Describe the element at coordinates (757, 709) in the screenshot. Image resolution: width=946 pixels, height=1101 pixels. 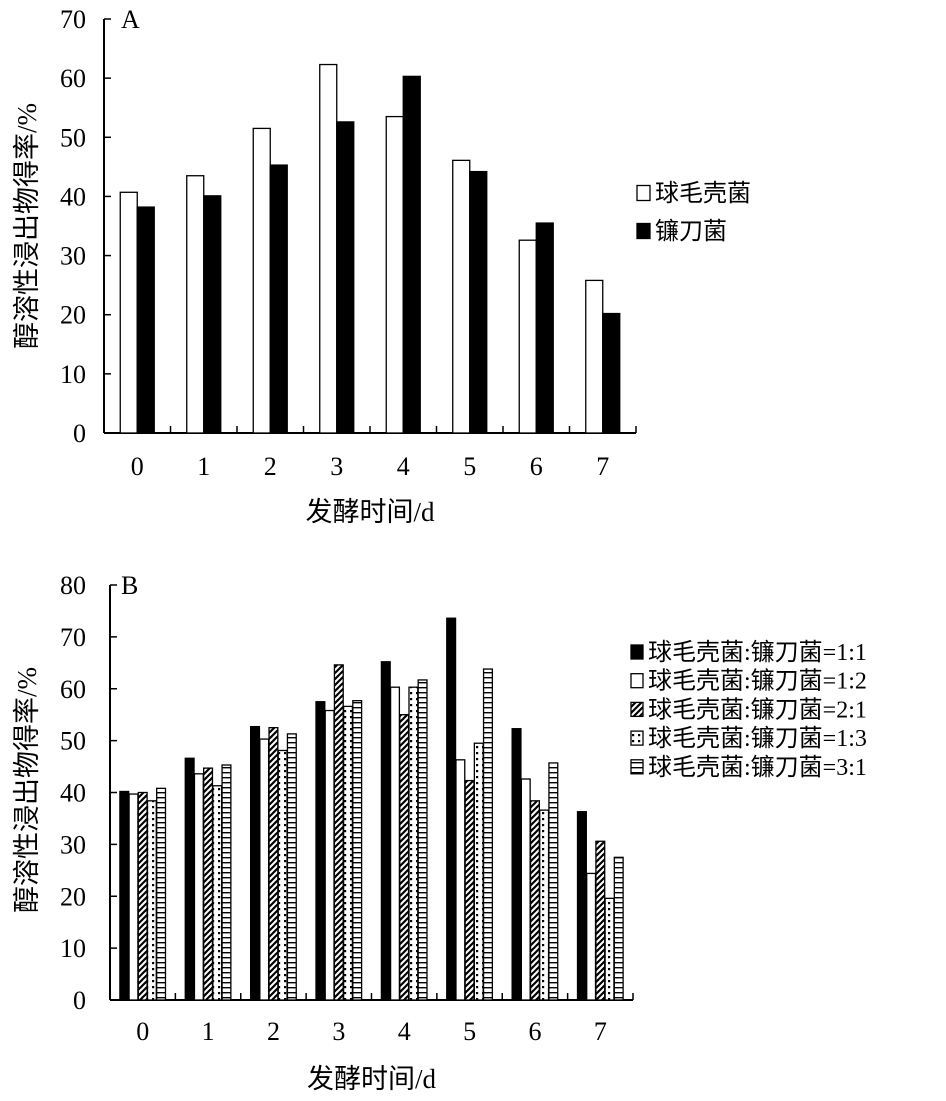
I see `legend-label: 球毛壳菌:镰刀菌=2:1` at that location.